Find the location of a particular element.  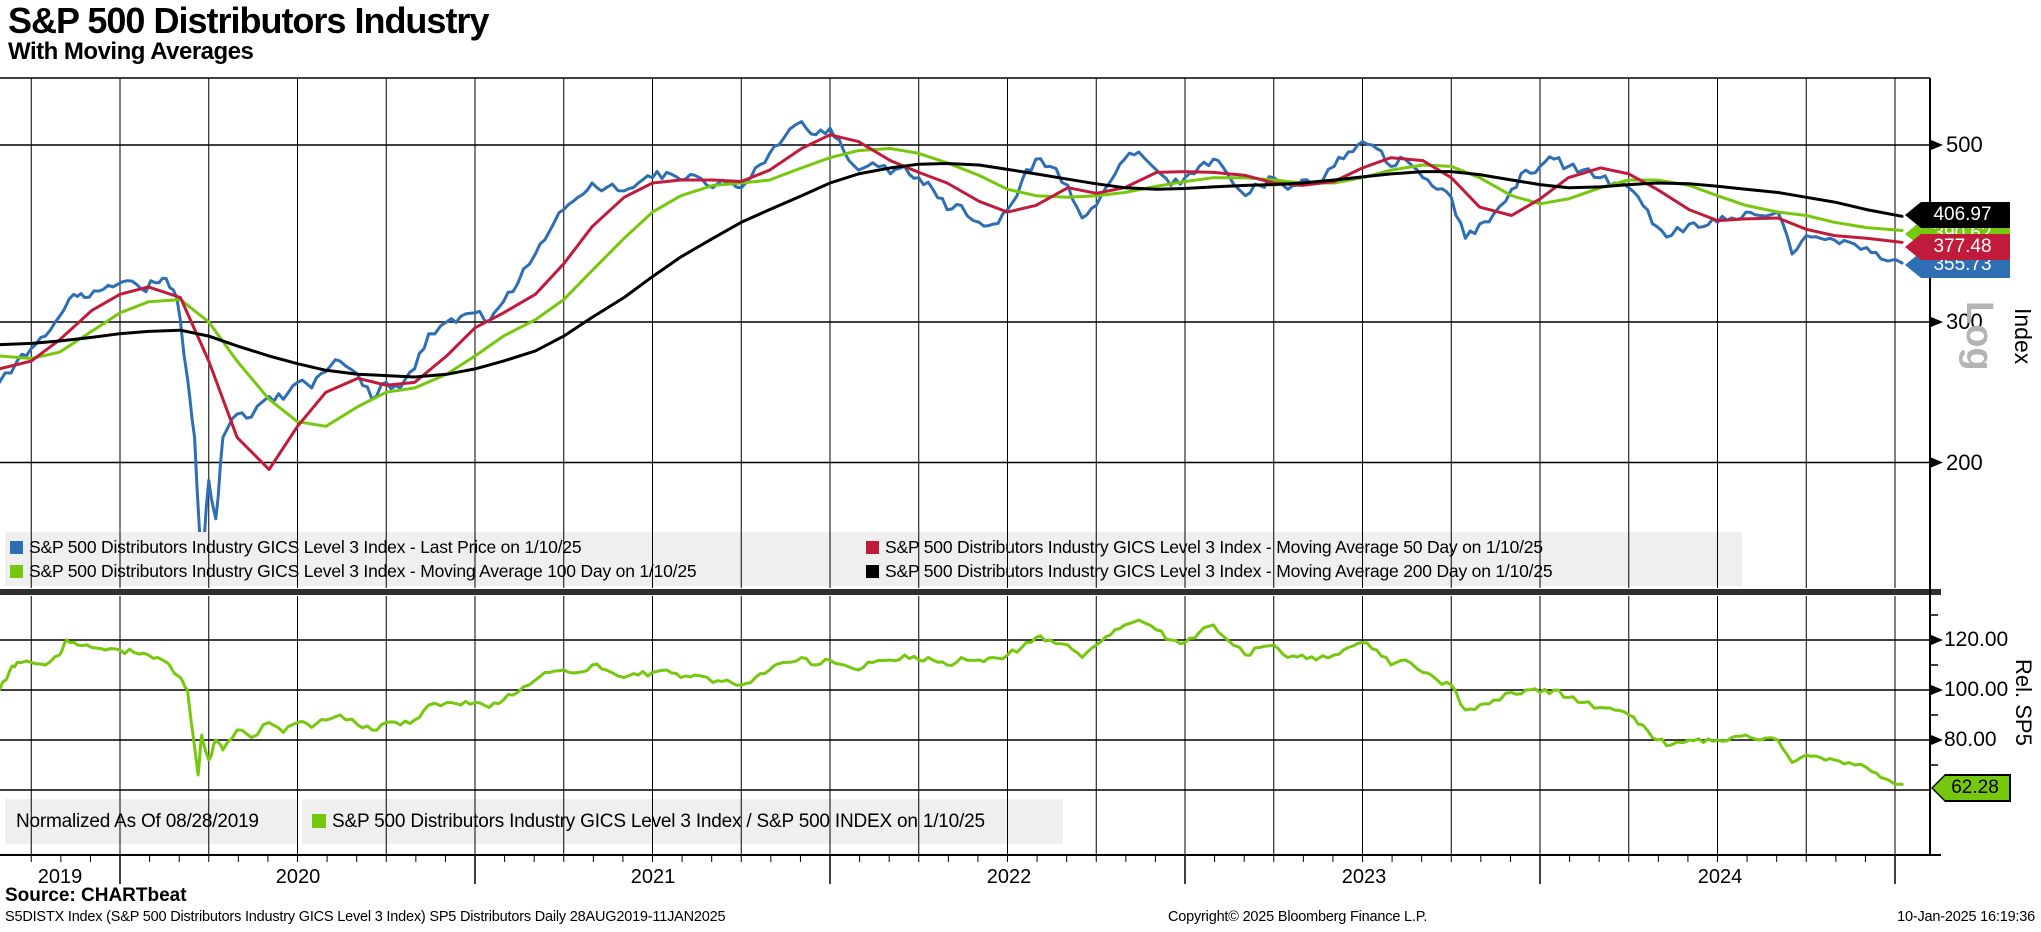

relative-legend-background is located at coordinates (682, 821).